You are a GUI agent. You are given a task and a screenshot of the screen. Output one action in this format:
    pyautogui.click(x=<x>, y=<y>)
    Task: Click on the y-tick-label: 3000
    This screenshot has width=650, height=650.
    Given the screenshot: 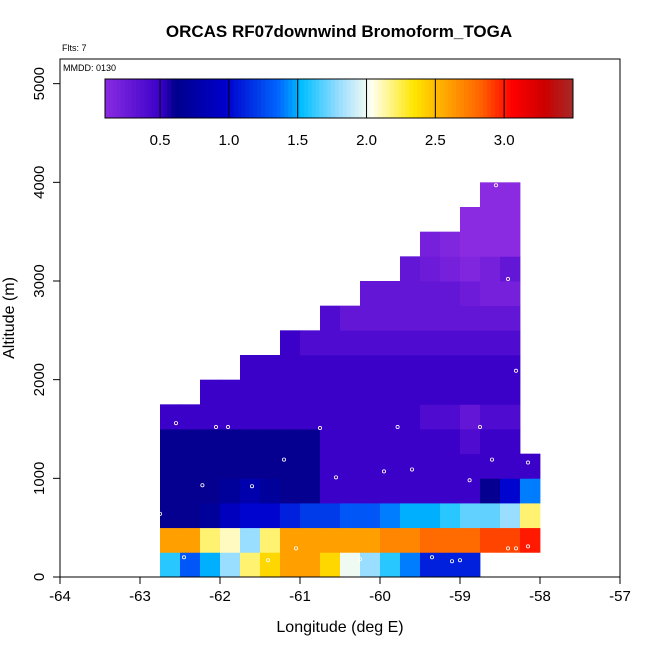 What is the action you would take?
    pyautogui.click(x=39, y=280)
    